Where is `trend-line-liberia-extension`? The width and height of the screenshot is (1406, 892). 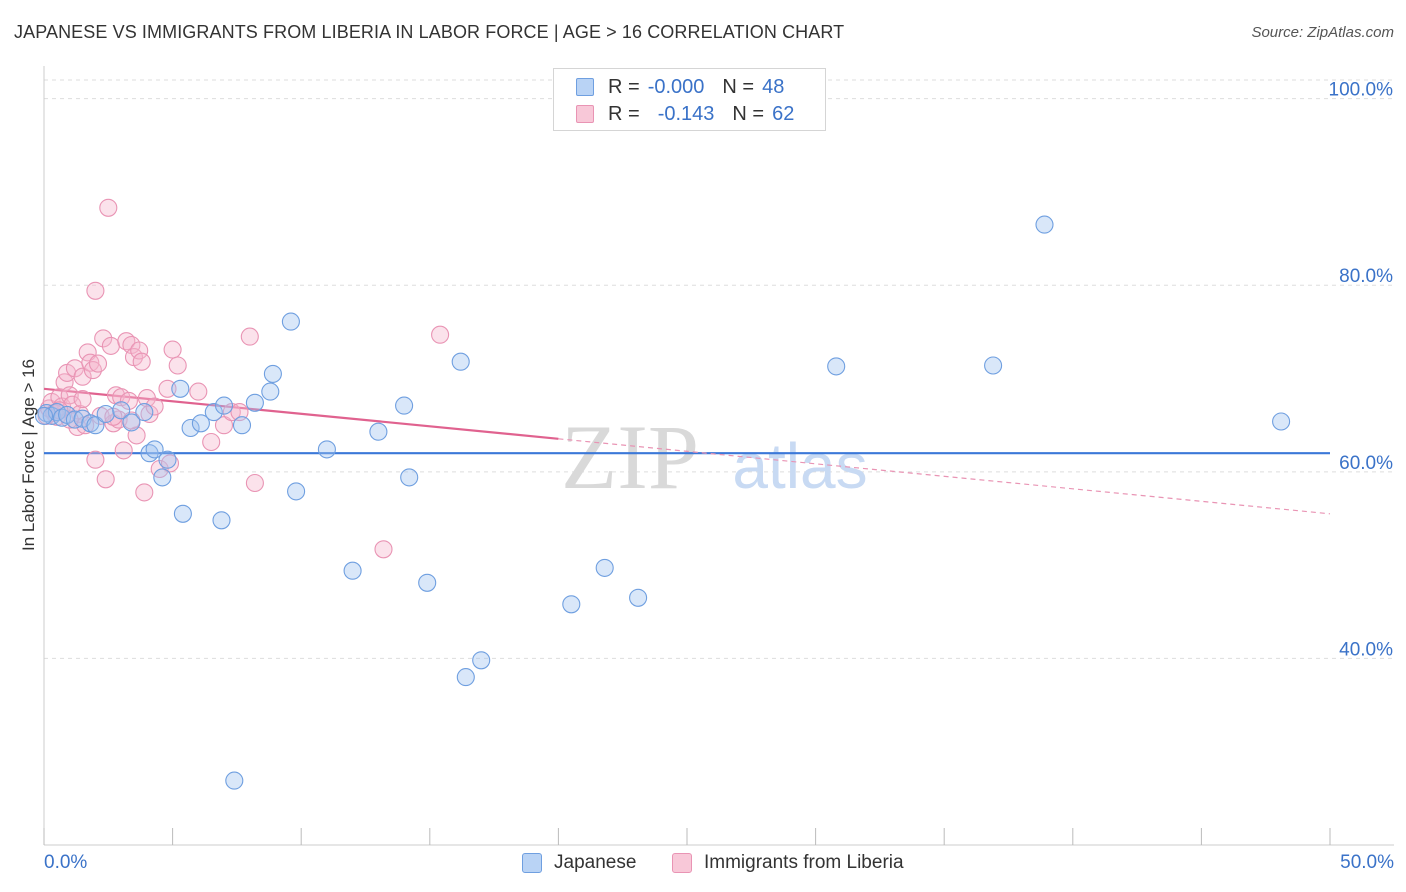 trend-line-liberia-extension is located at coordinates (944, 476).